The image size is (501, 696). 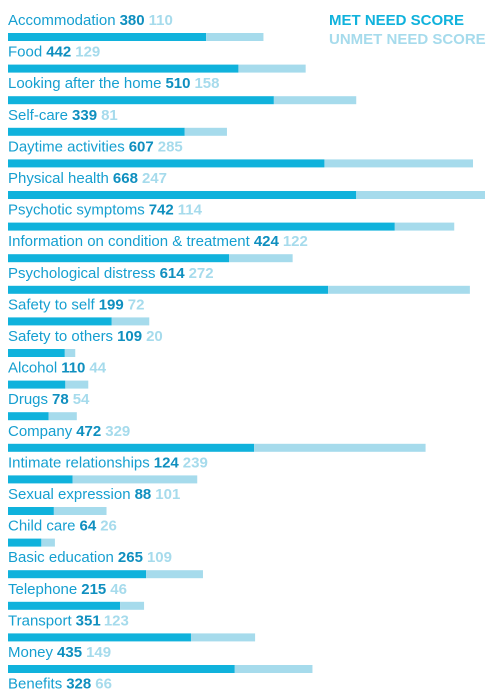 What do you see at coordinates (177, 83) in the screenshot?
I see `met-value: 510` at bounding box center [177, 83].